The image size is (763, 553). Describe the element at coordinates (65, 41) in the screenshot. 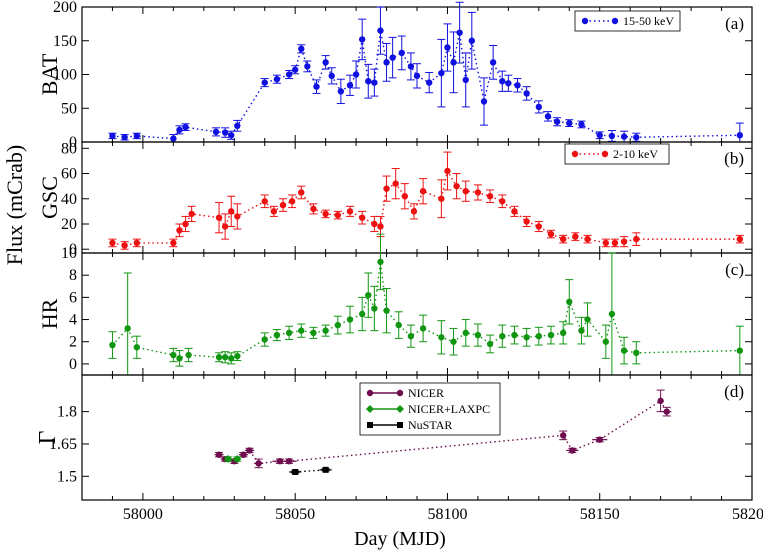

I see `y-tick-label: 150` at that location.